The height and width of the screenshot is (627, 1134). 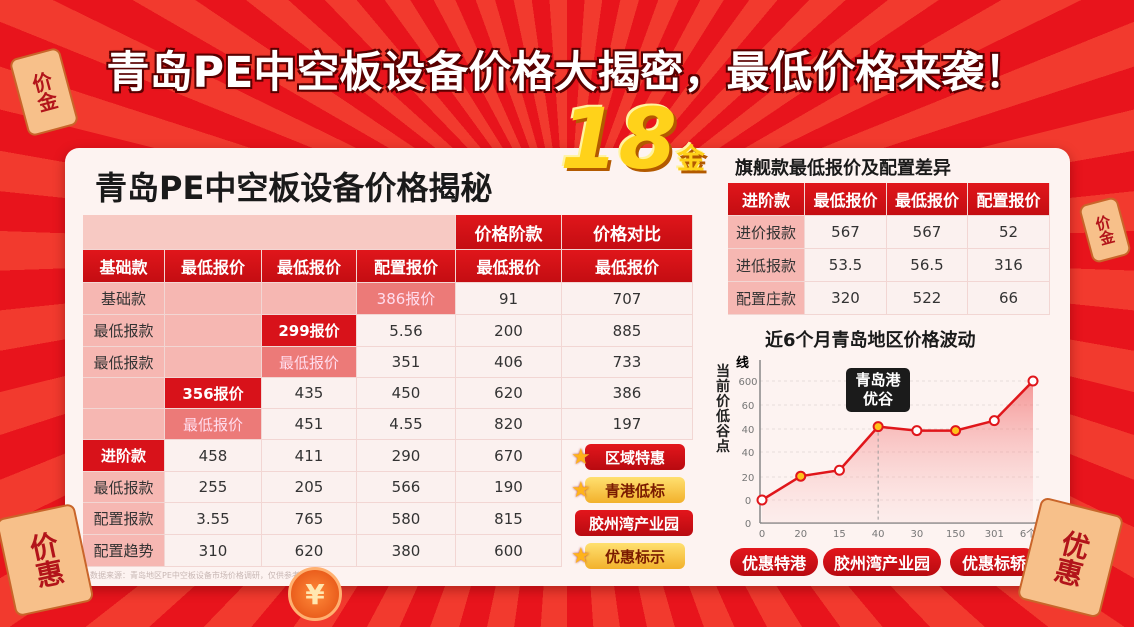 I want to click on x-tick-label: 20, so click(x=800, y=534).